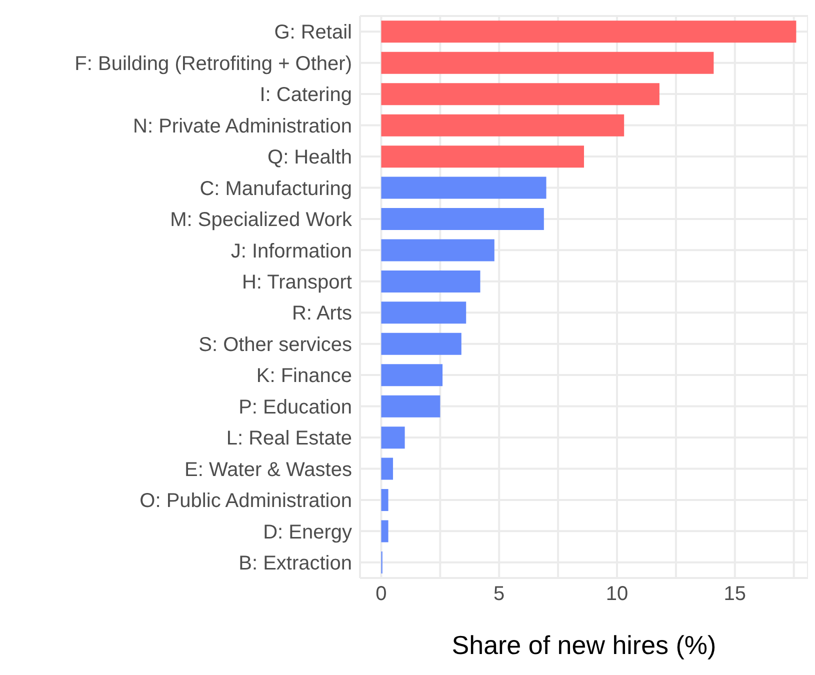  What do you see at coordinates (276, 189) in the screenshot?
I see `y-tick-label: C: Manufacturing` at bounding box center [276, 189].